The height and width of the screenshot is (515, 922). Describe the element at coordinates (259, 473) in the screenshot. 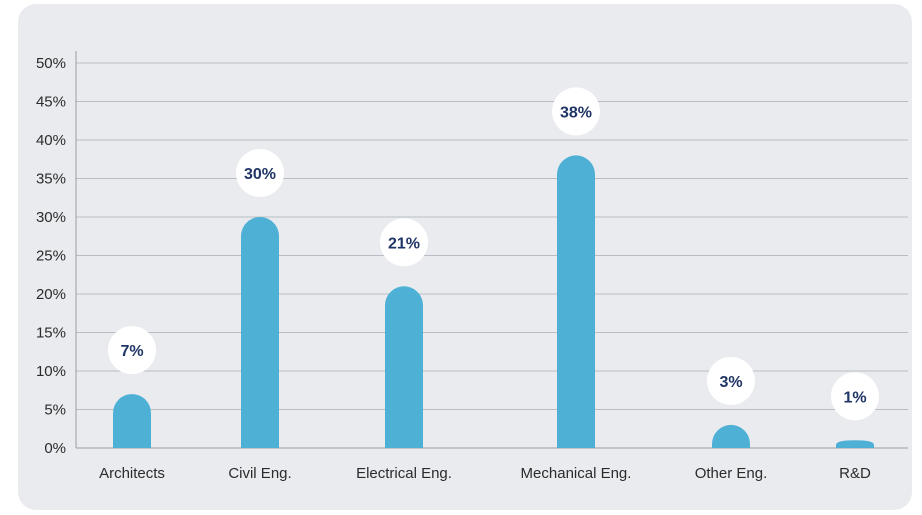

I see `x-tick-label: Civil Eng.` at that location.